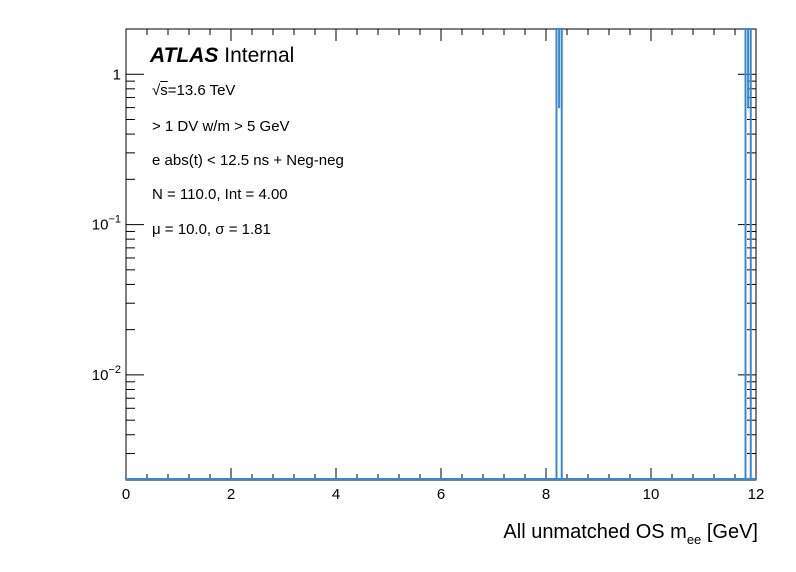  Describe the element at coordinates (106, 224) in the screenshot. I see `y-tick-label: 10⁻¹` at that location.